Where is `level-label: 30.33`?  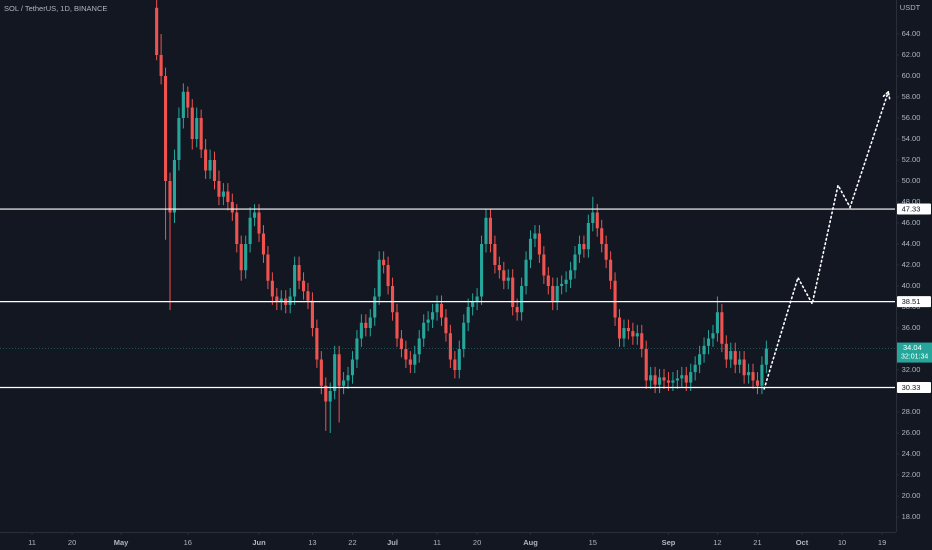
level-label: 30.33 is located at coordinates (911, 387).